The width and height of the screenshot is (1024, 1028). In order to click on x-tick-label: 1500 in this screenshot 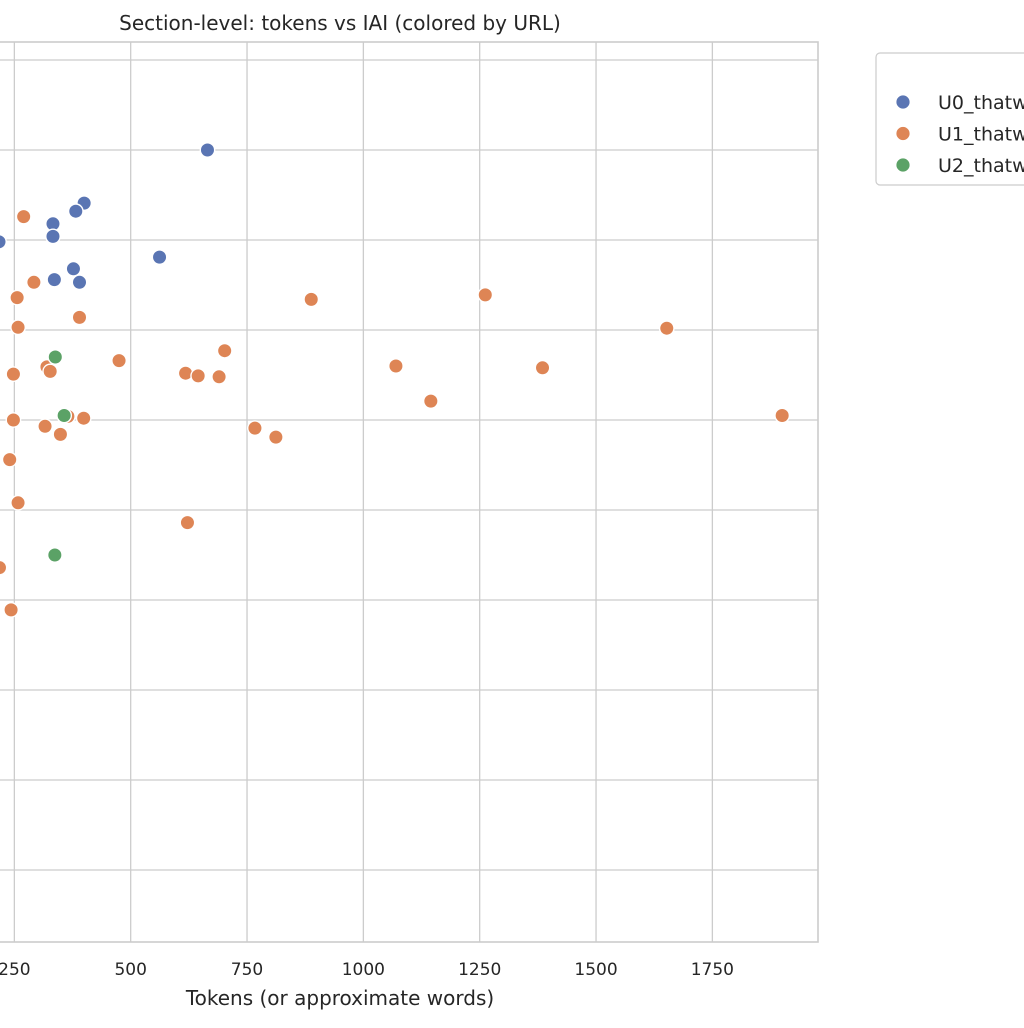, I will do `click(595, 970)`.